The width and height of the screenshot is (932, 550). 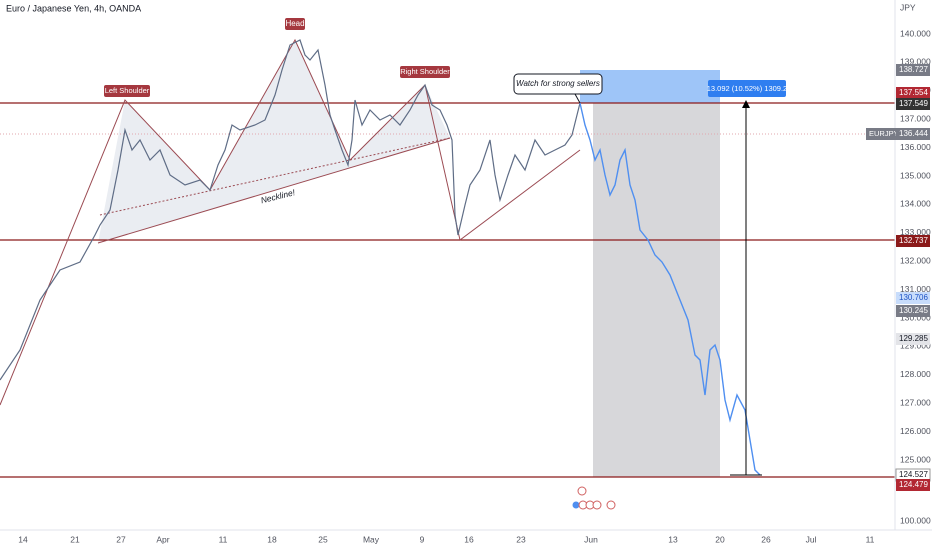 I want to click on time-label: 21, so click(x=75, y=539).